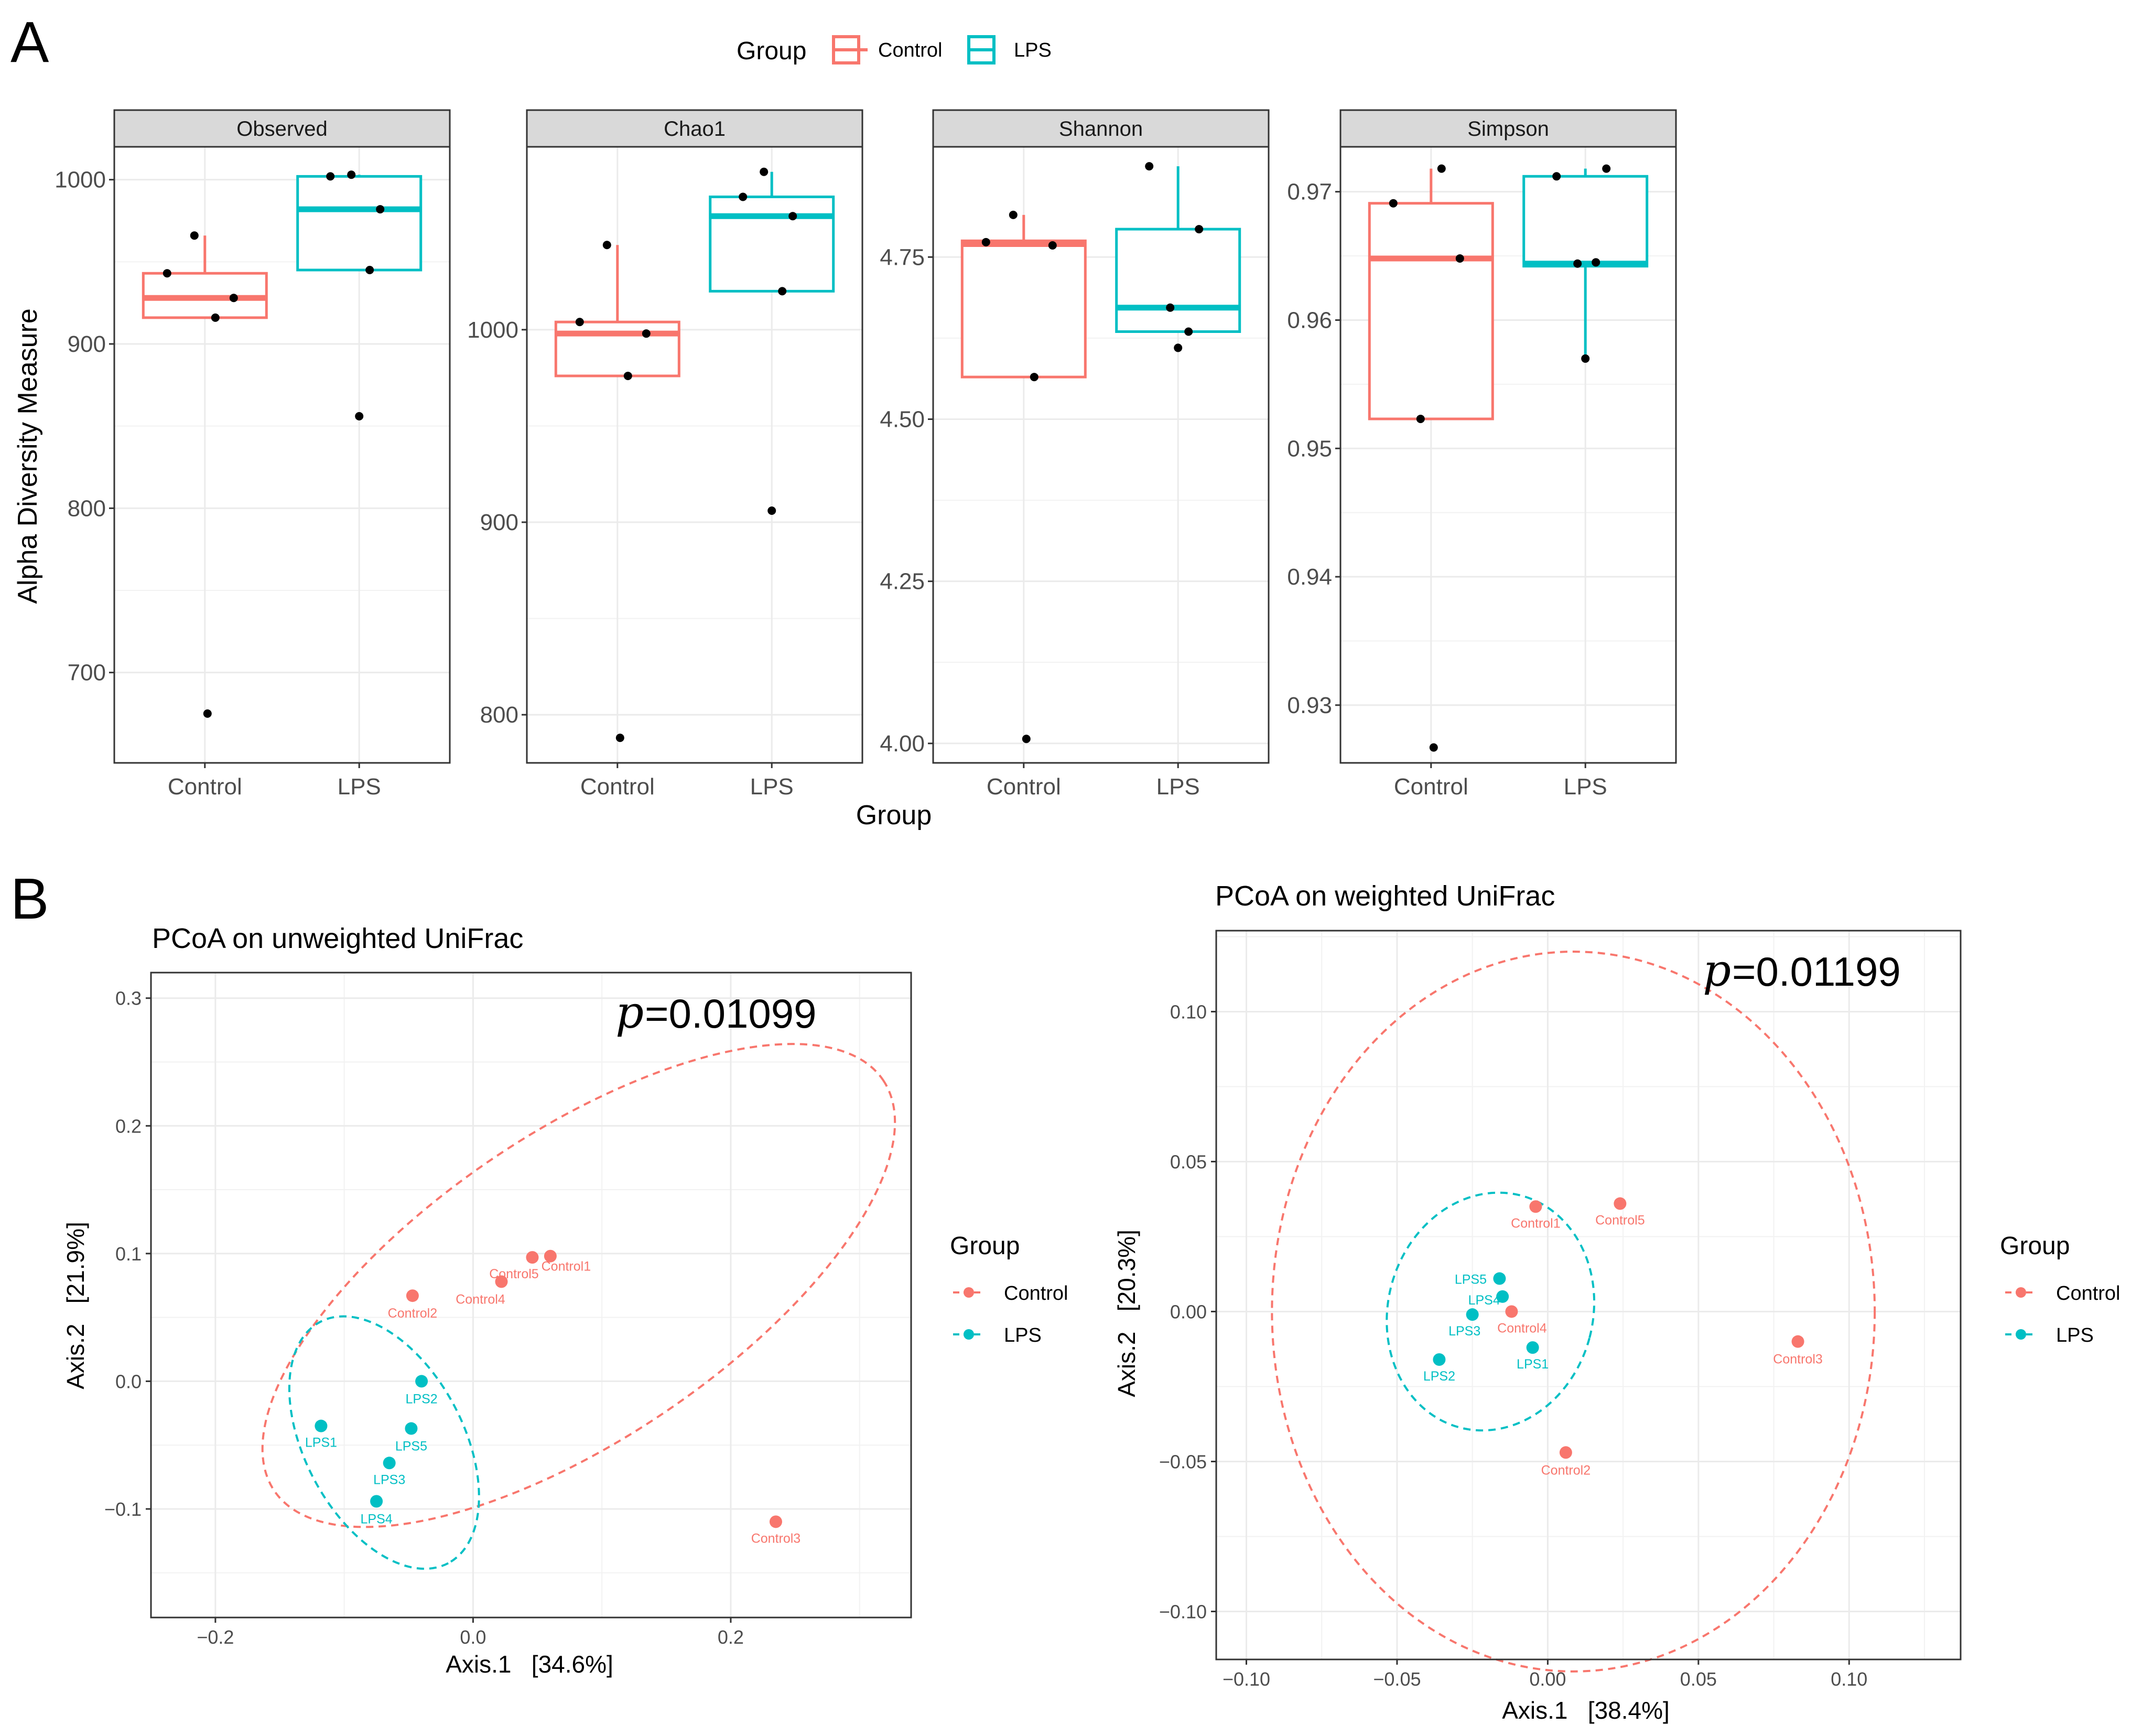 The width and height of the screenshot is (2131, 1736). What do you see at coordinates (731, 1014) in the screenshot?
I see `unweighted-pvalue-text: =0.01099` at bounding box center [731, 1014].